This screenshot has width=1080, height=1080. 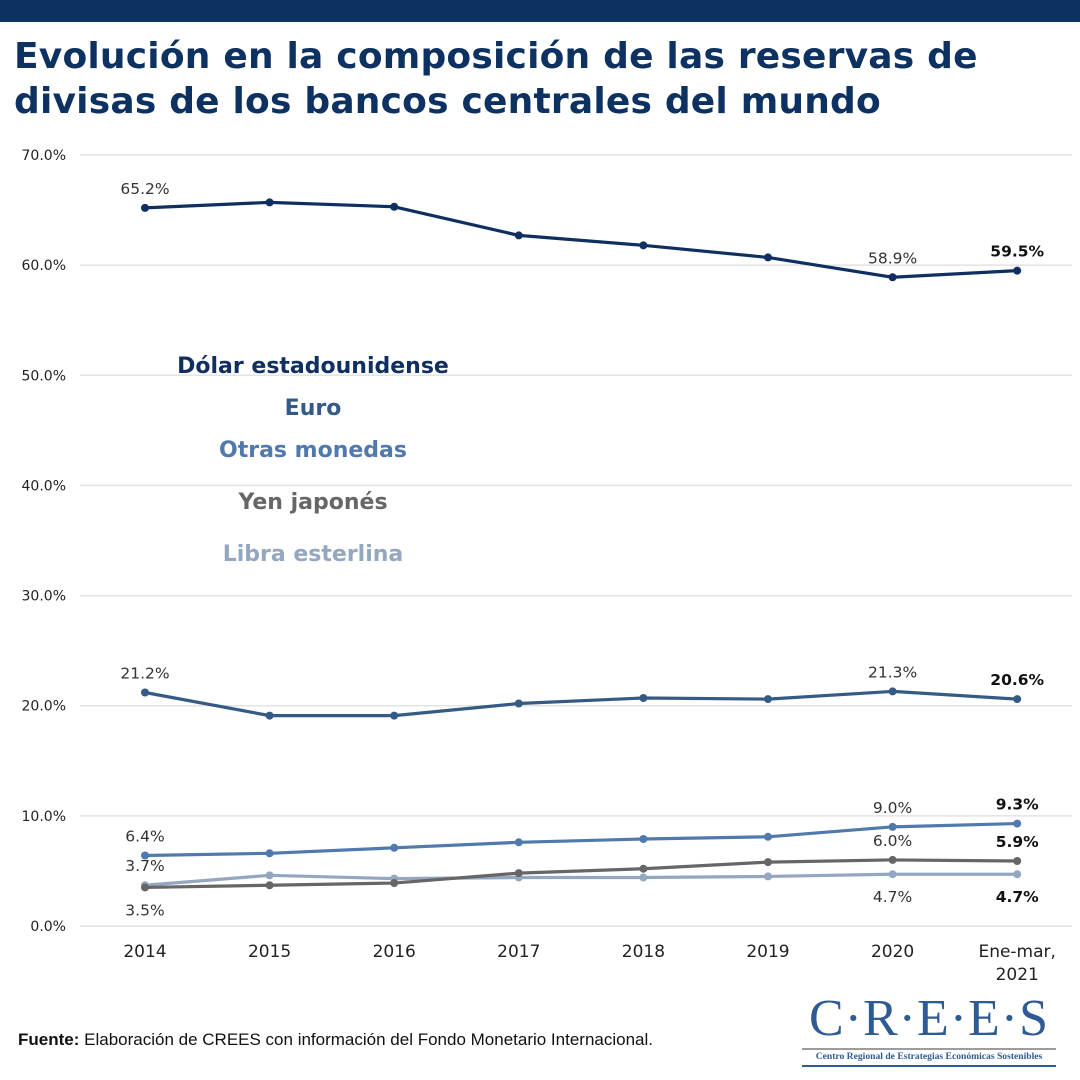 What do you see at coordinates (394, 952) in the screenshot?
I see `x-tick-label: 2016` at bounding box center [394, 952].